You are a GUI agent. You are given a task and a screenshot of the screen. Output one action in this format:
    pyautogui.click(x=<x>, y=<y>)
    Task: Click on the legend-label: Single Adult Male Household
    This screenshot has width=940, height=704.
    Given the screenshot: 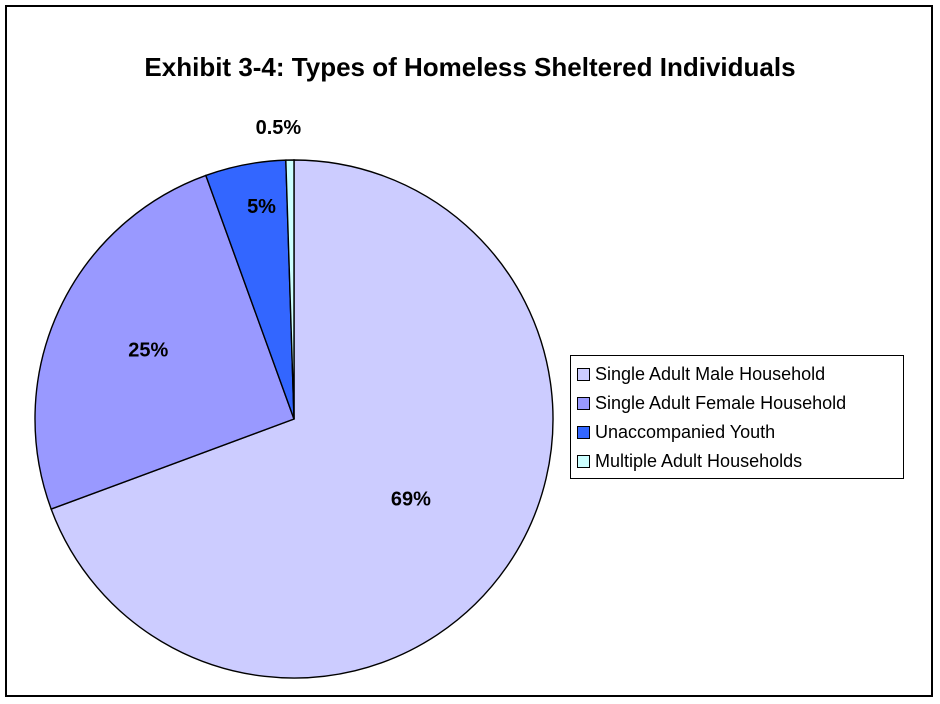 What is the action you would take?
    pyautogui.click(x=710, y=374)
    